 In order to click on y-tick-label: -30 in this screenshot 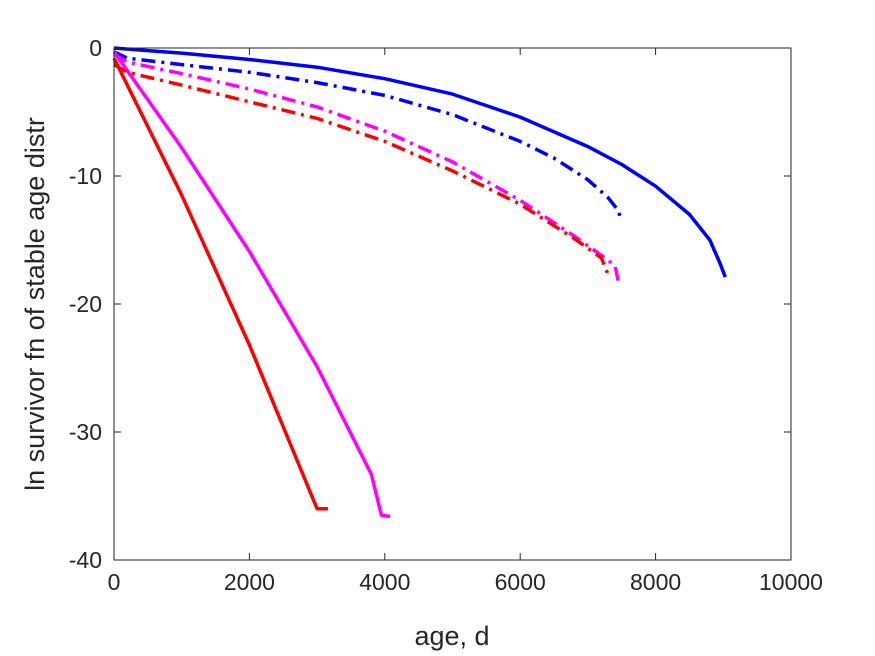, I will do `click(85, 432)`.